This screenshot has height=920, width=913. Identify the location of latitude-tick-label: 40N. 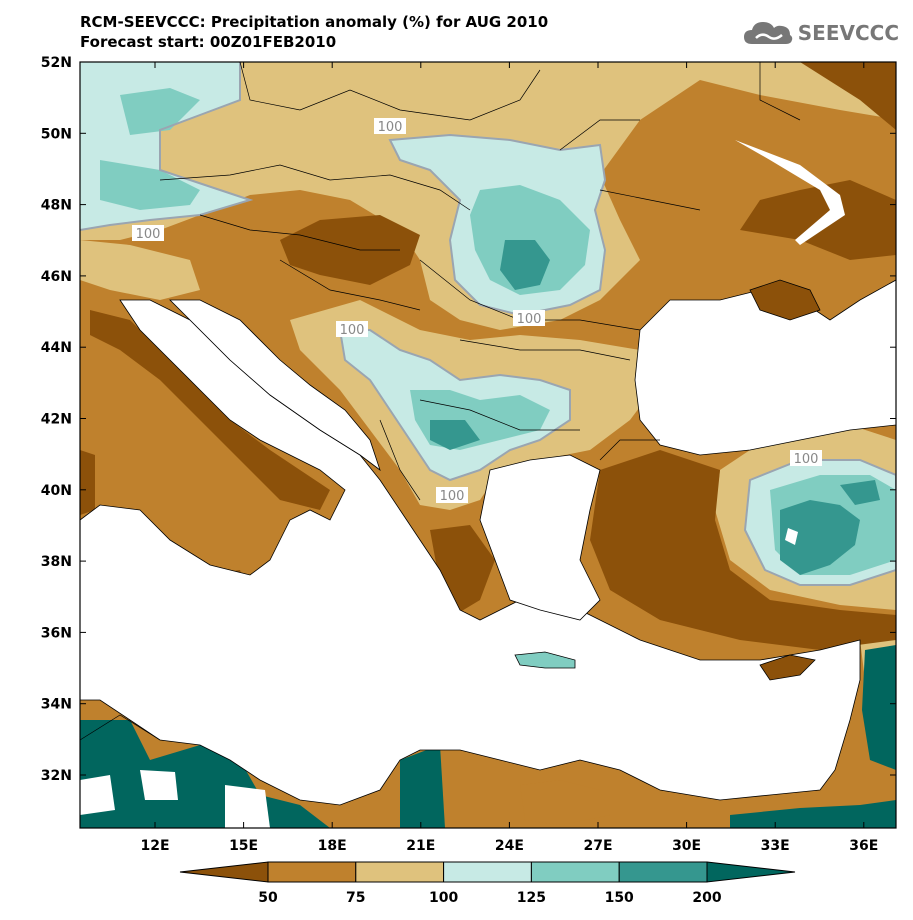
(56, 491).